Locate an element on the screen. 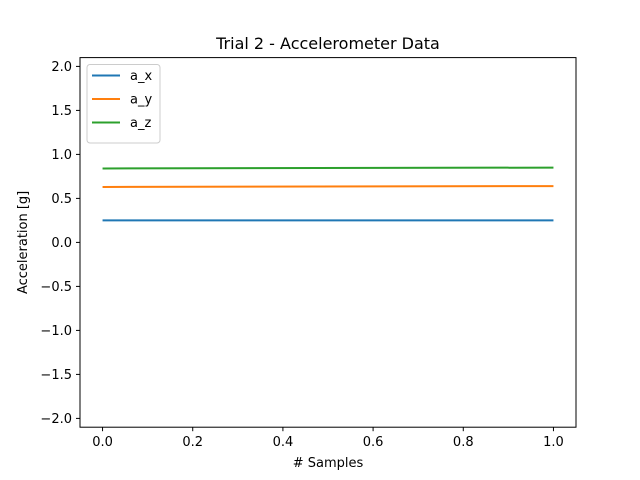  y-tick-label: 0.5 is located at coordinates (61, 199).